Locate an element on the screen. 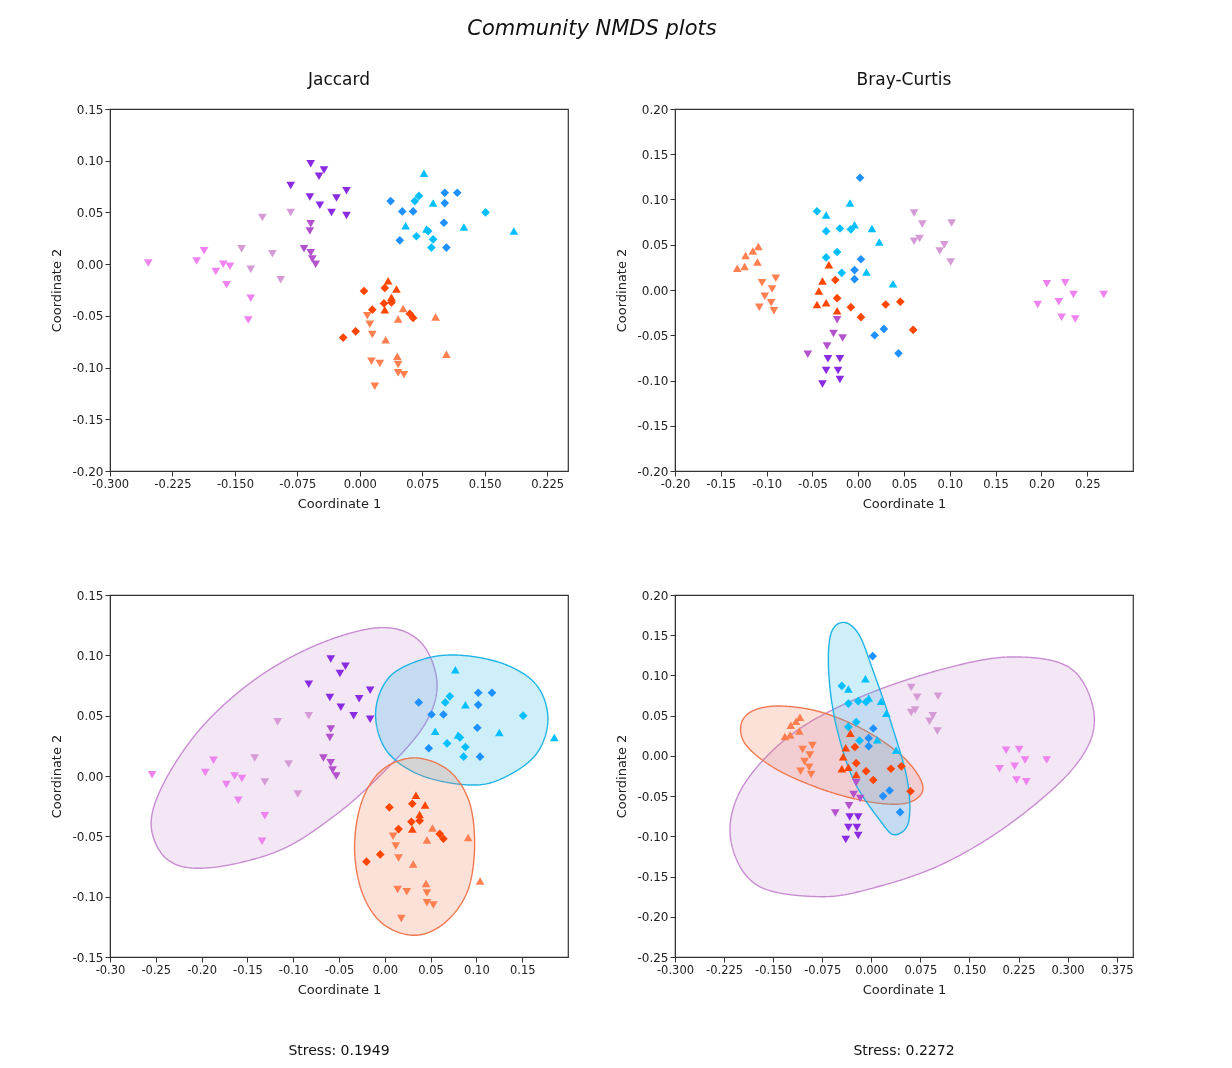 The width and height of the screenshot is (1232, 1068). x-tick-label: -0.25 is located at coordinates (156, 969).